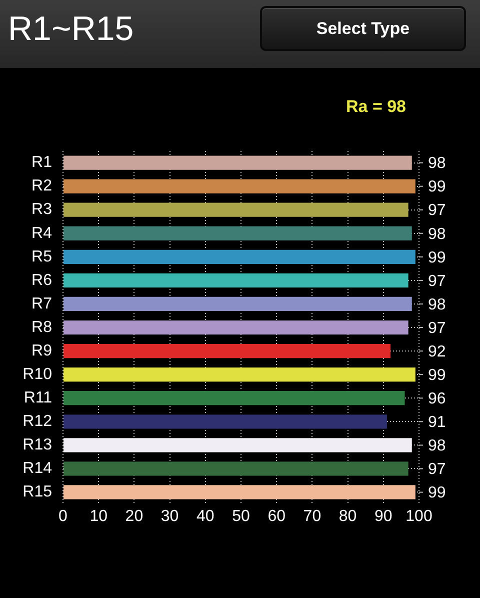 This screenshot has width=480, height=598. Describe the element at coordinates (347, 517) in the screenshot. I see `x-tick-label: 80` at that location.